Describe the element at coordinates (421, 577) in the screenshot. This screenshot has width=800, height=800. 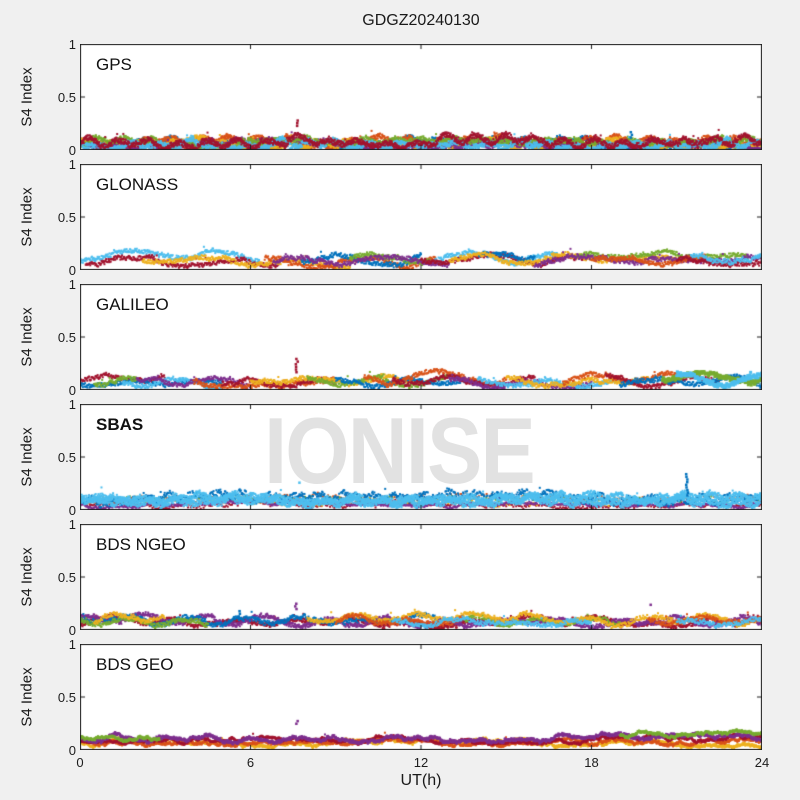
I see `panel-plot-bds-ngeo` at that location.